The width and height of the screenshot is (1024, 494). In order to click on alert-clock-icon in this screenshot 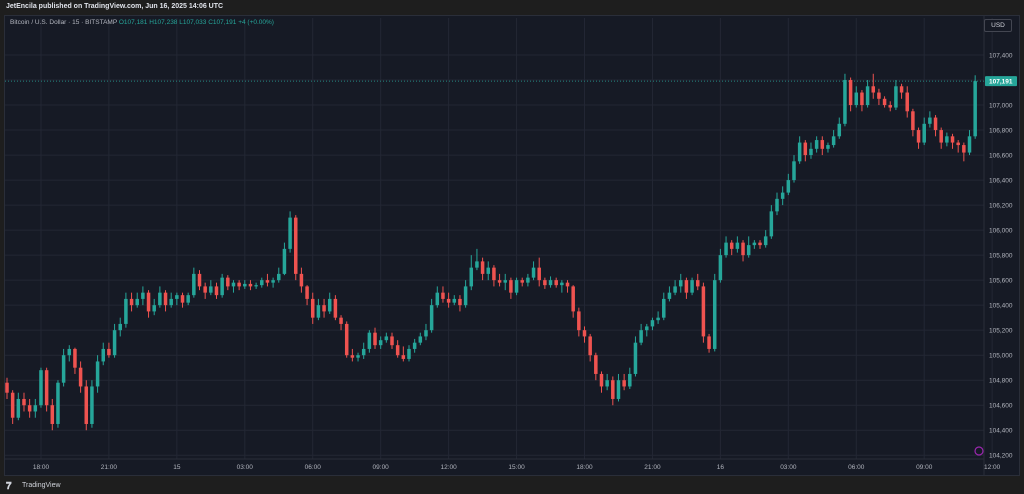, I will do `click(979, 451)`.